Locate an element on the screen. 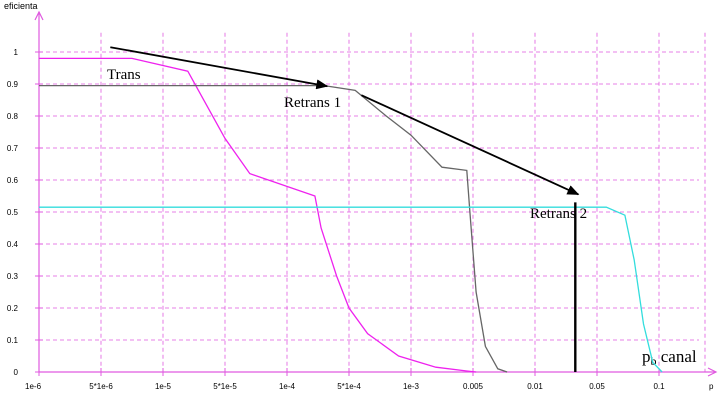 This screenshot has width=718, height=400. y-tick-label: 0.8 is located at coordinates (13, 116).